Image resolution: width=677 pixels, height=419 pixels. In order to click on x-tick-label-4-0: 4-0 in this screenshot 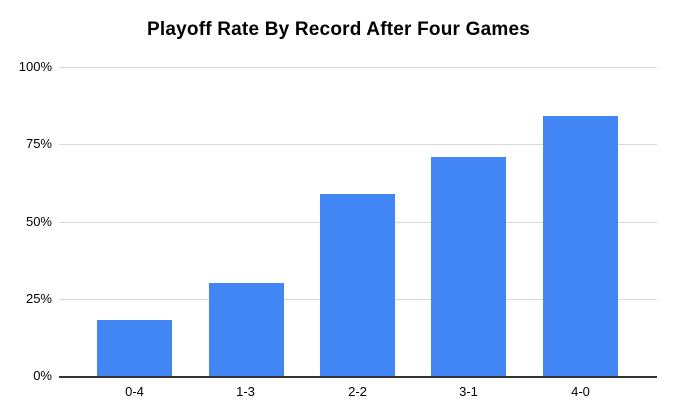, I will do `click(580, 391)`.